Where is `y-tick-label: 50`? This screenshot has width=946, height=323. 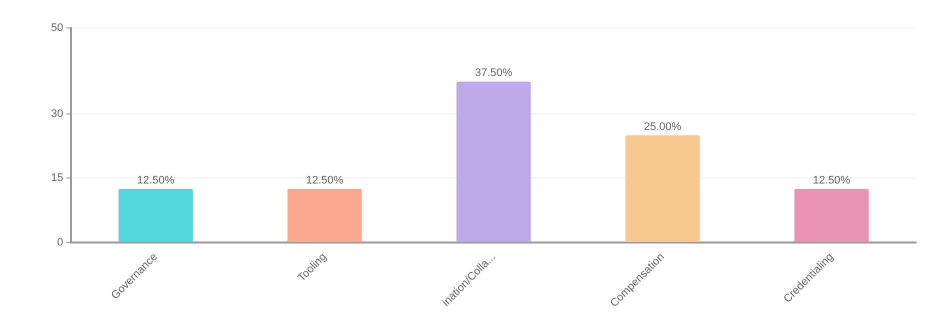
y-tick-label: 50 is located at coordinates (57, 28).